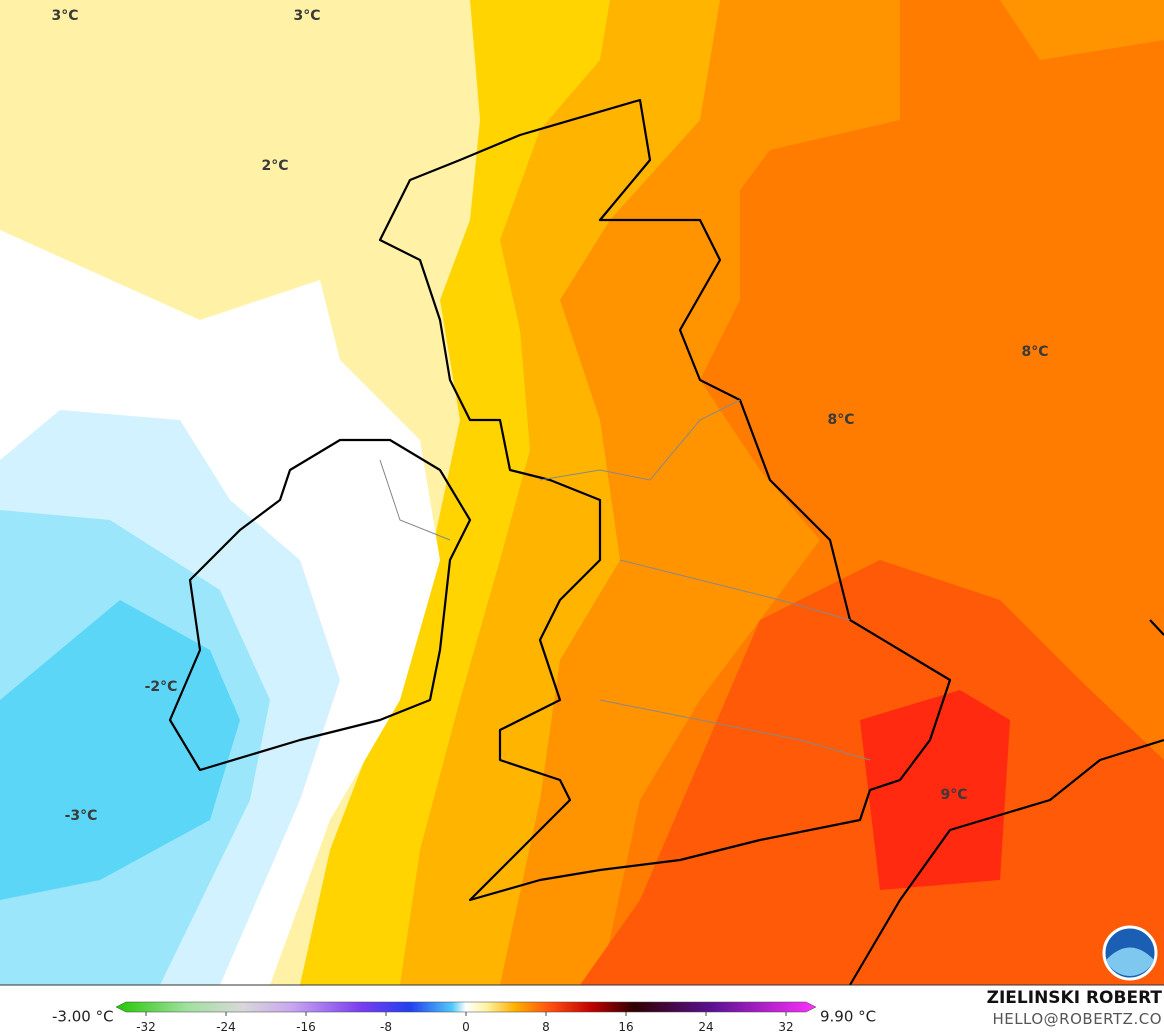 This screenshot has width=1164, height=1035. Describe the element at coordinates (83, 1017) in the screenshot. I see `colorbar-min: -3.00 °C` at that location.